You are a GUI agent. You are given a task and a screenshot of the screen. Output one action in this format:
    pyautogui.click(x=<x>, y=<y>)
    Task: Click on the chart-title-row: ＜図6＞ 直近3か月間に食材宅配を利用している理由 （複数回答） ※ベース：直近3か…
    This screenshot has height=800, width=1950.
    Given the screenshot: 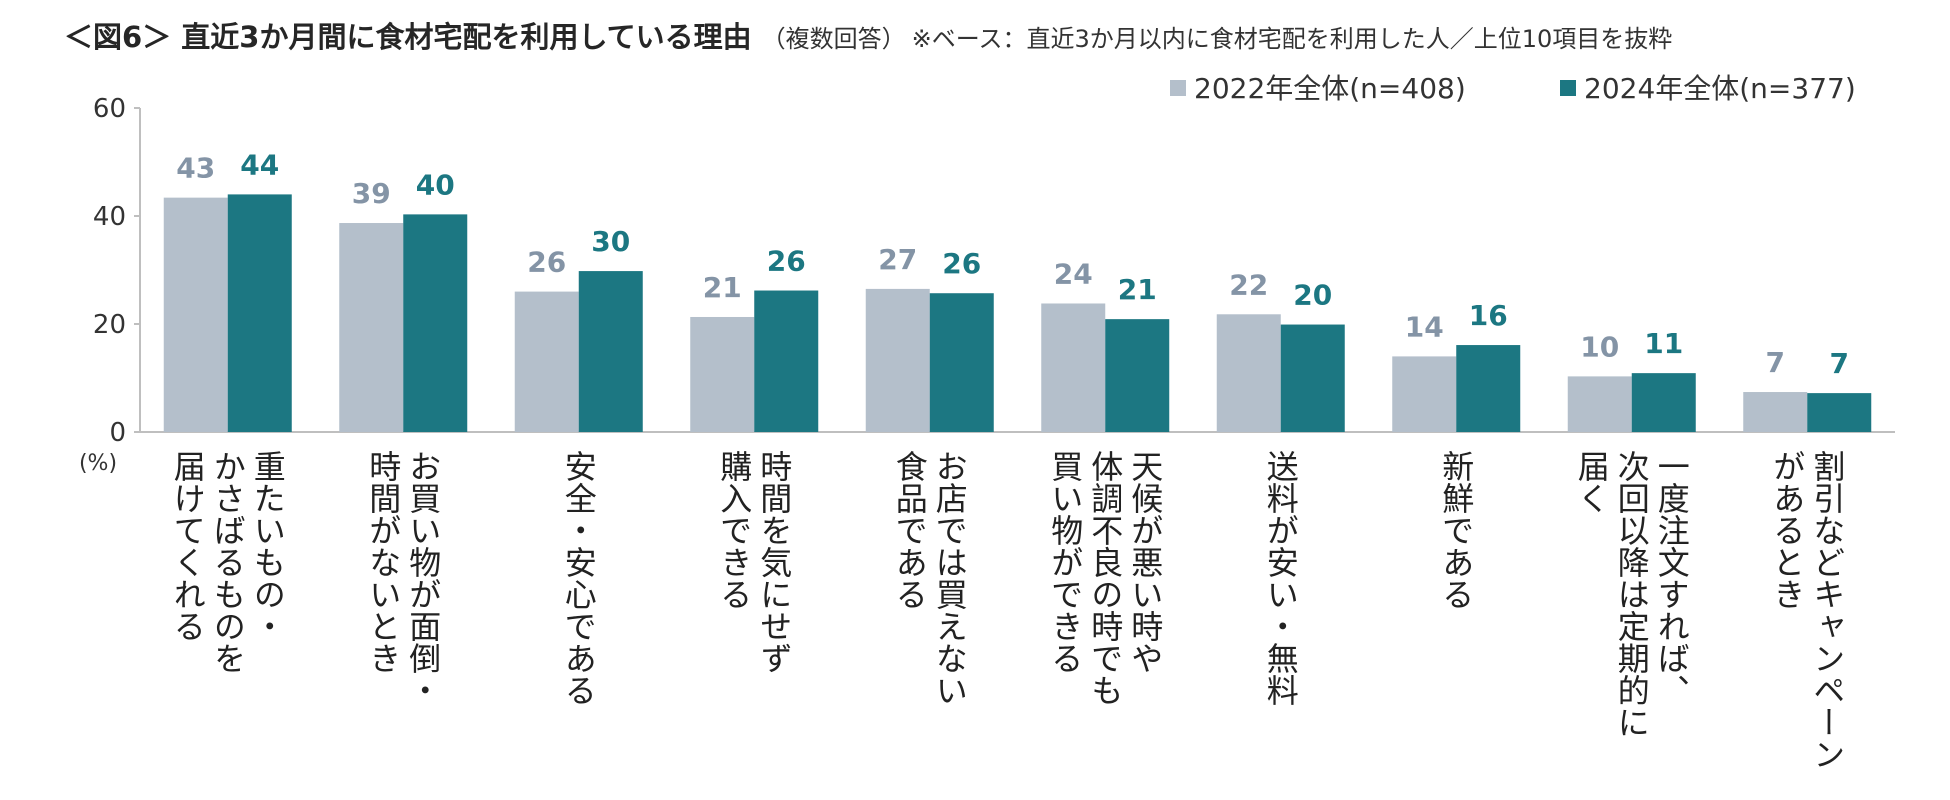 What is the action you would take?
    pyautogui.click(x=1004, y=35)
    